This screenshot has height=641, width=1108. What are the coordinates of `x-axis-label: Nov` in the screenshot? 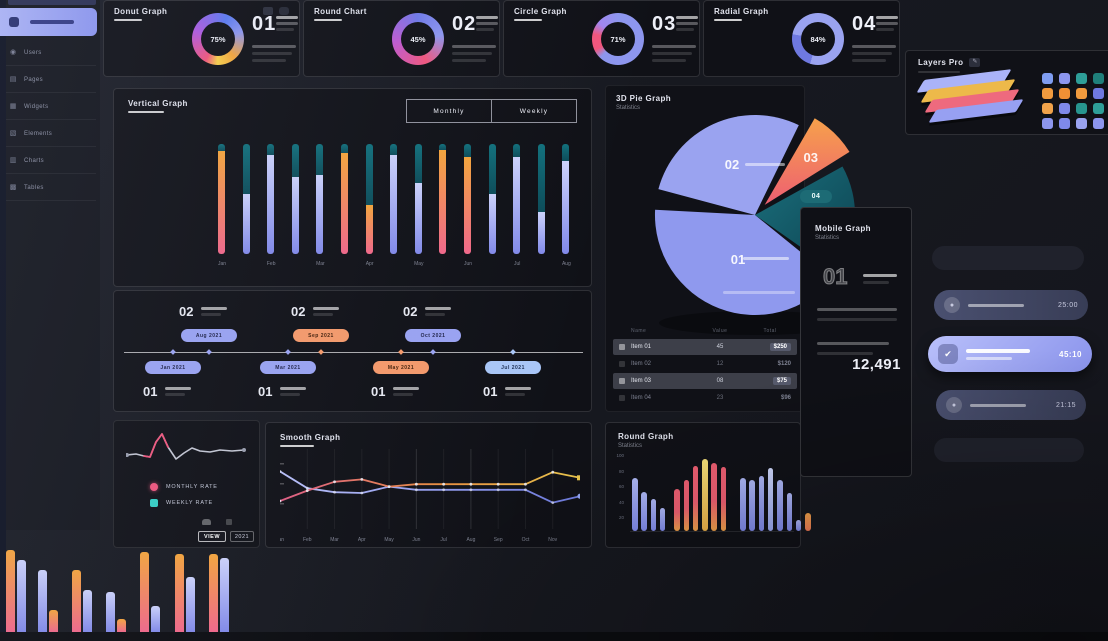 It's located at (552, 540).